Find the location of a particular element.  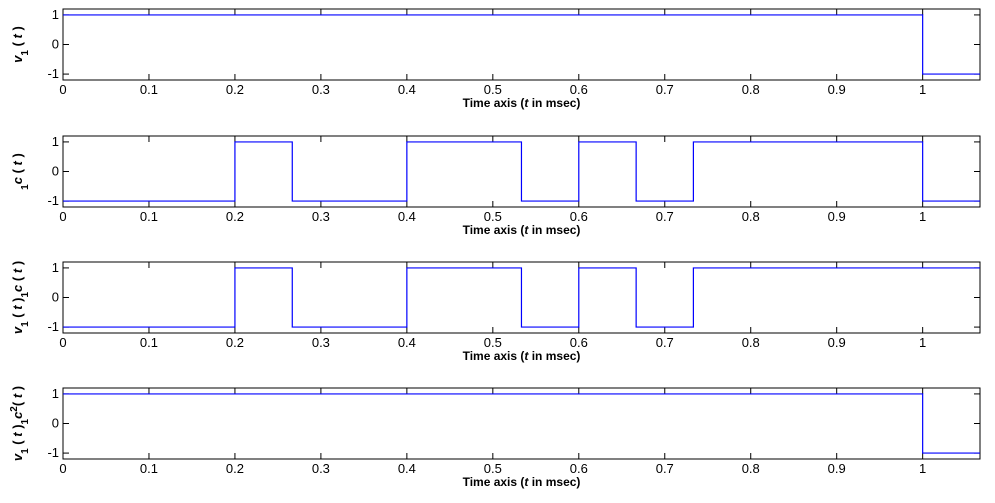

y-axis-label: v1 ( t )1c ( t ) is located at coordinates (20, 297).